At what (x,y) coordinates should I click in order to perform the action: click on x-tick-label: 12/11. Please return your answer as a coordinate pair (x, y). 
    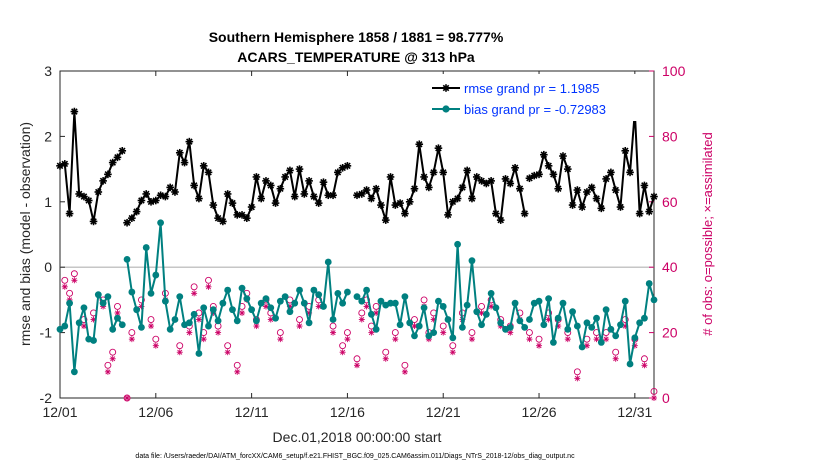
    Looking at the image, I should click on (252, 412).